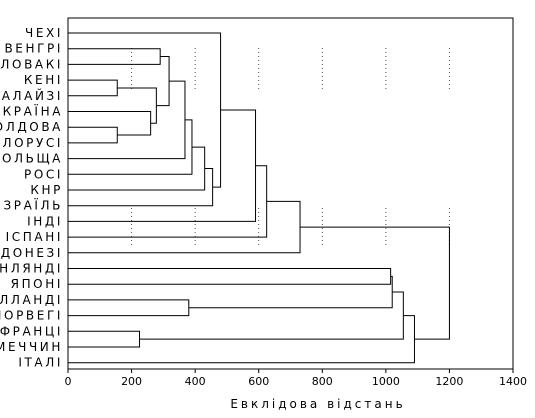 The height and width of the screenshot is (418, 535). What do you see at coordinates (45, 221) in the screenshot?
I see `leaf-label: ІНДІ` at bounding box center [45, 221].